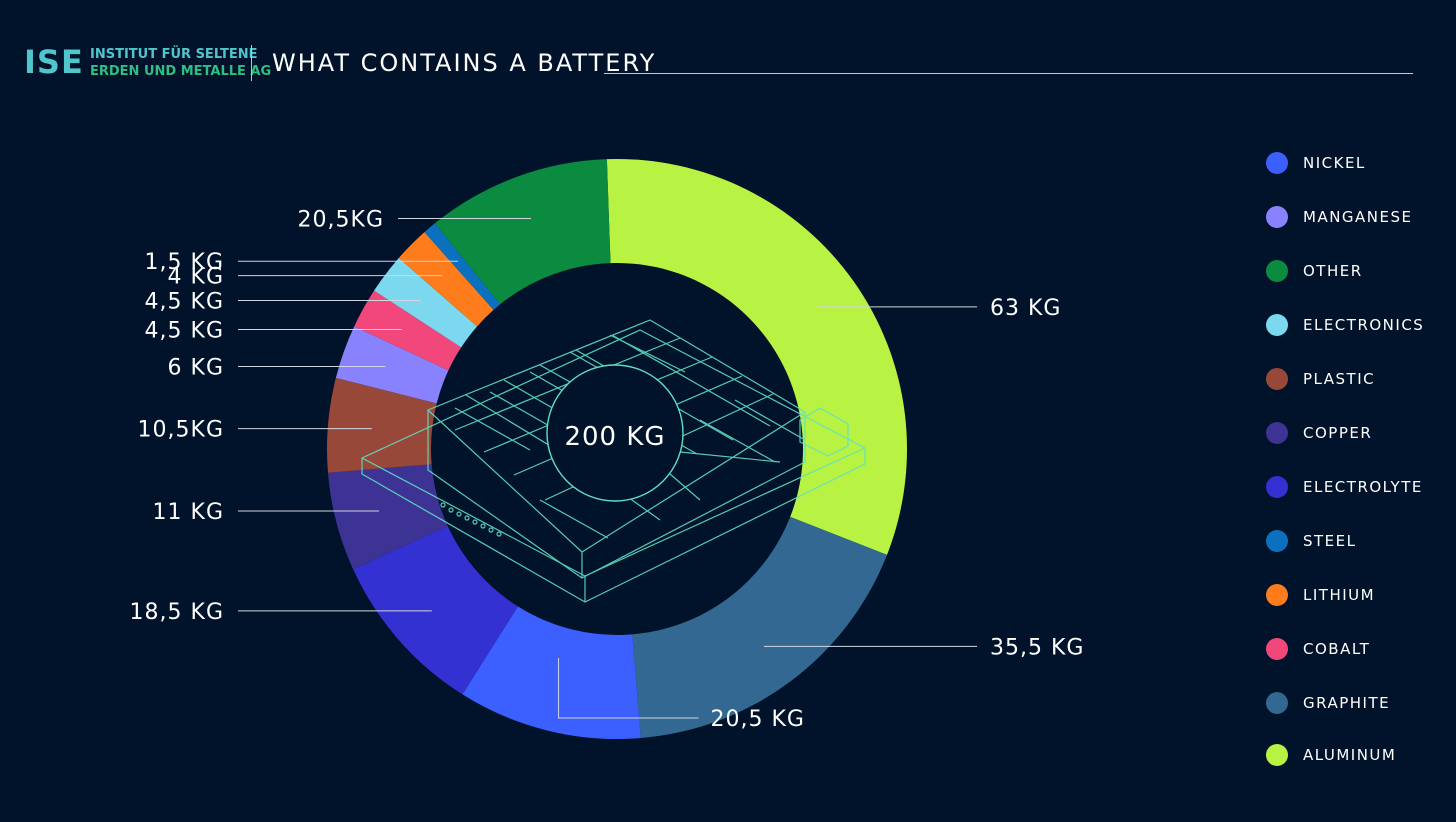 This screenshot has width=1456, height=822. Describe the element at coordinates (1277, 217) in the screenshot. I see `legend-dot-manganese` at that location.